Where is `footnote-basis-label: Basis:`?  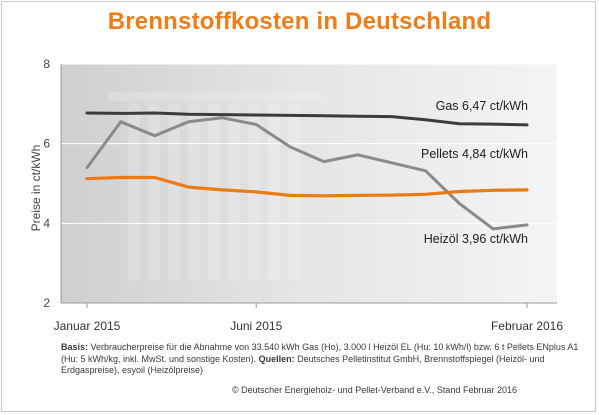
footnote-basis-label: Basis: is located at coordinates (75, 347).